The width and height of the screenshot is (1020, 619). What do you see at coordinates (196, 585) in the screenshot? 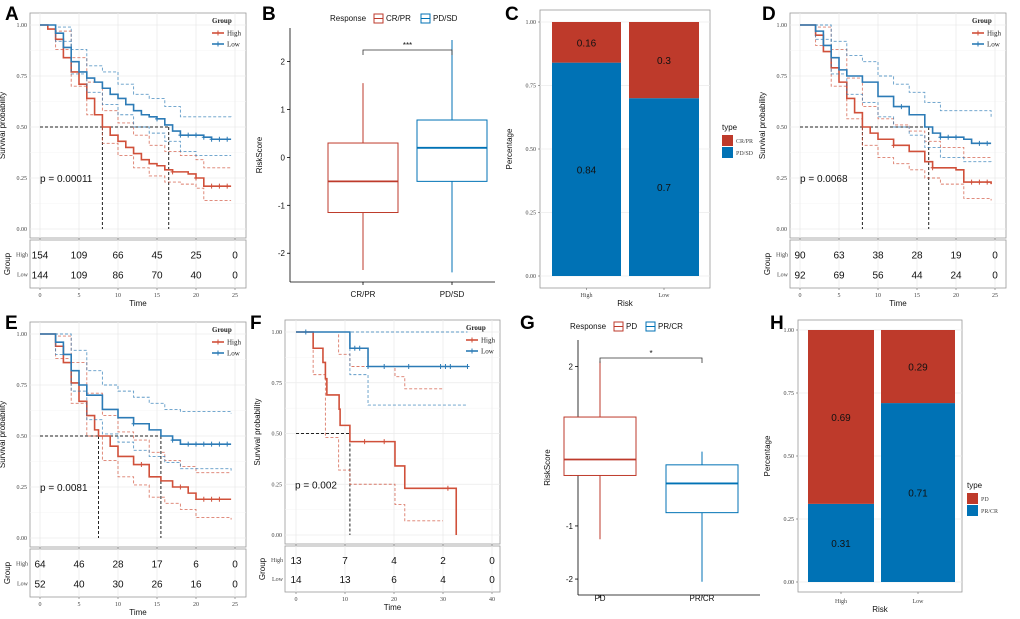
I see `at-risk-count: 16` at bounding box center [196, 585].